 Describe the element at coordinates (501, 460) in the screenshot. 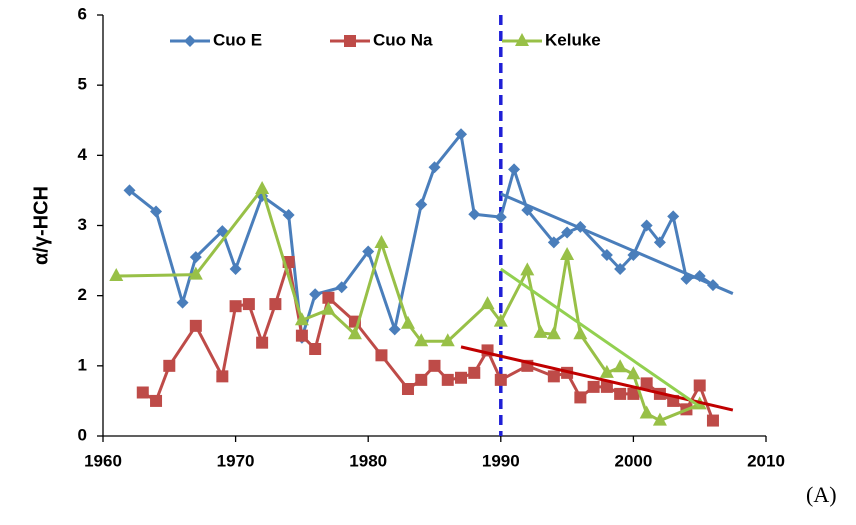

I see `x-tick-label: 1990` at that location.